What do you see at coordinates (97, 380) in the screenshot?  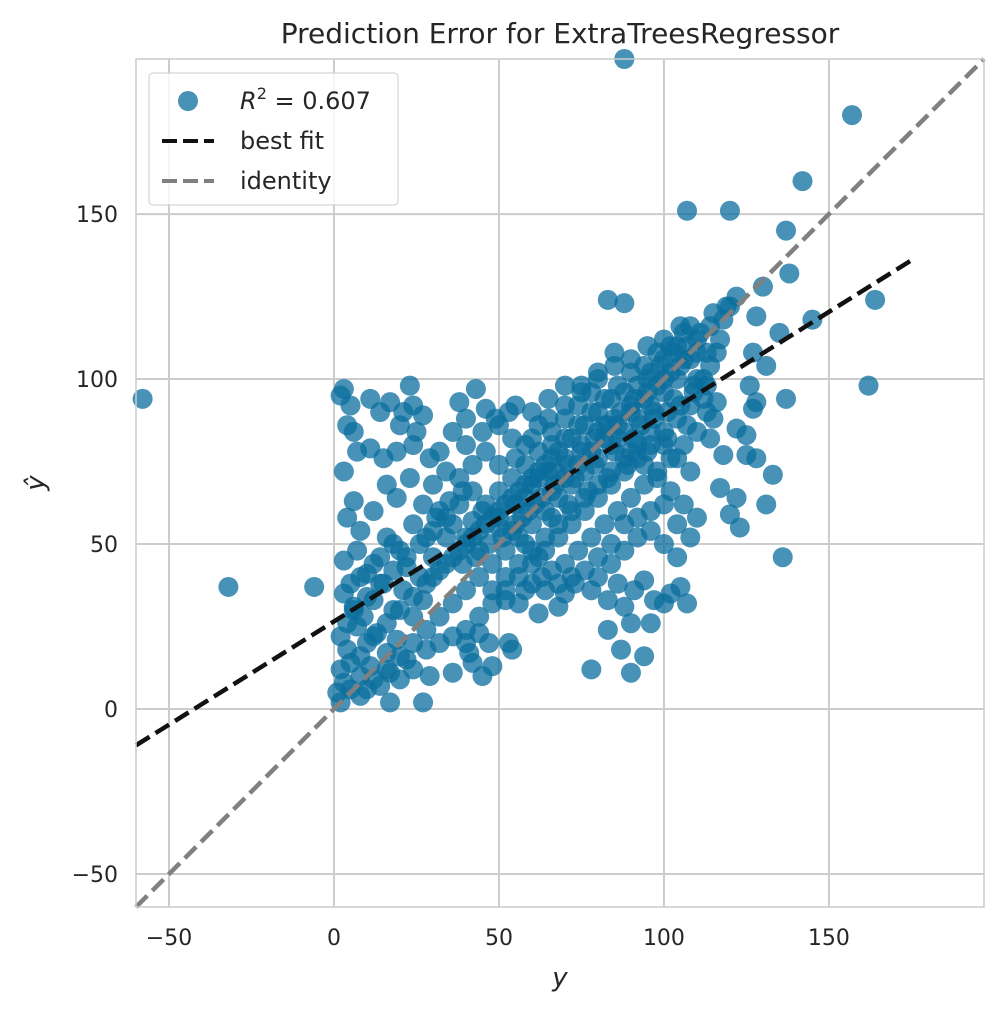 I see `y-tick-label: 100` at bounding box center [97, 380].